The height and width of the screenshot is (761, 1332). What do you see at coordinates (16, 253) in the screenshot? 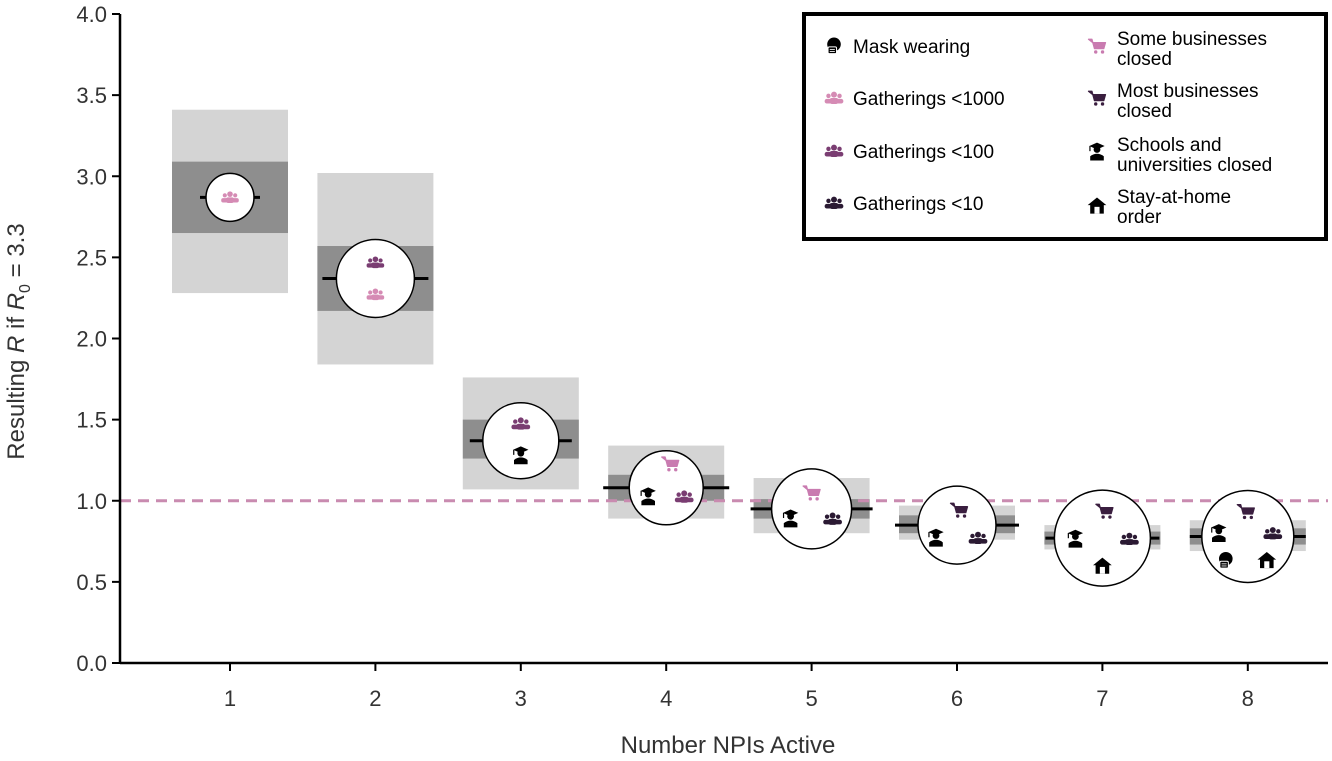
I see `y-label-part: = 3.3` at bounding box center [16, 253].